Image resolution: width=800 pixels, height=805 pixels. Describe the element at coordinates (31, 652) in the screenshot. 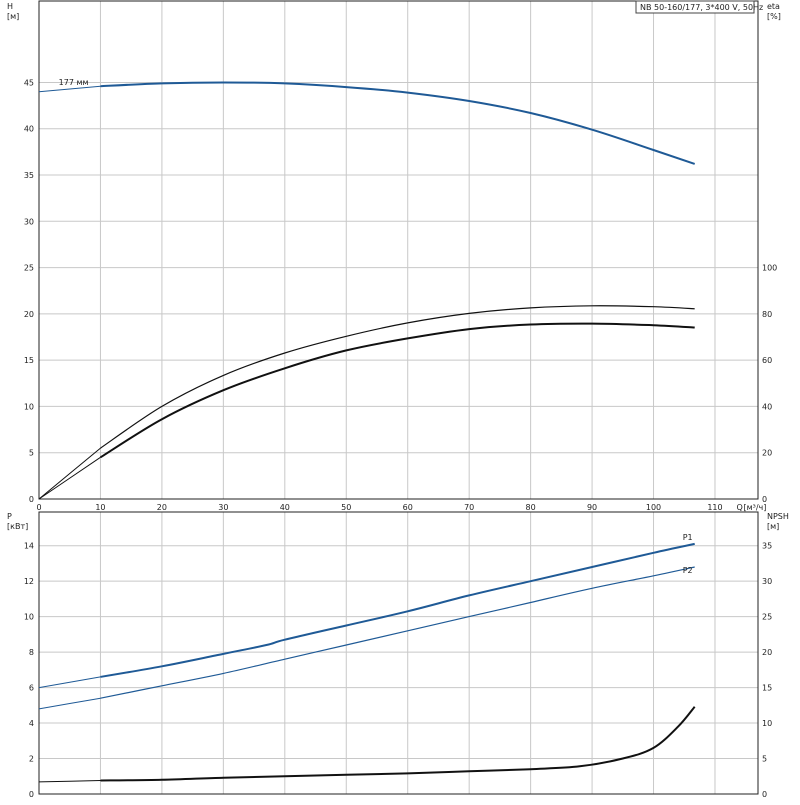

I see `y-tick-label: 8` at that location.